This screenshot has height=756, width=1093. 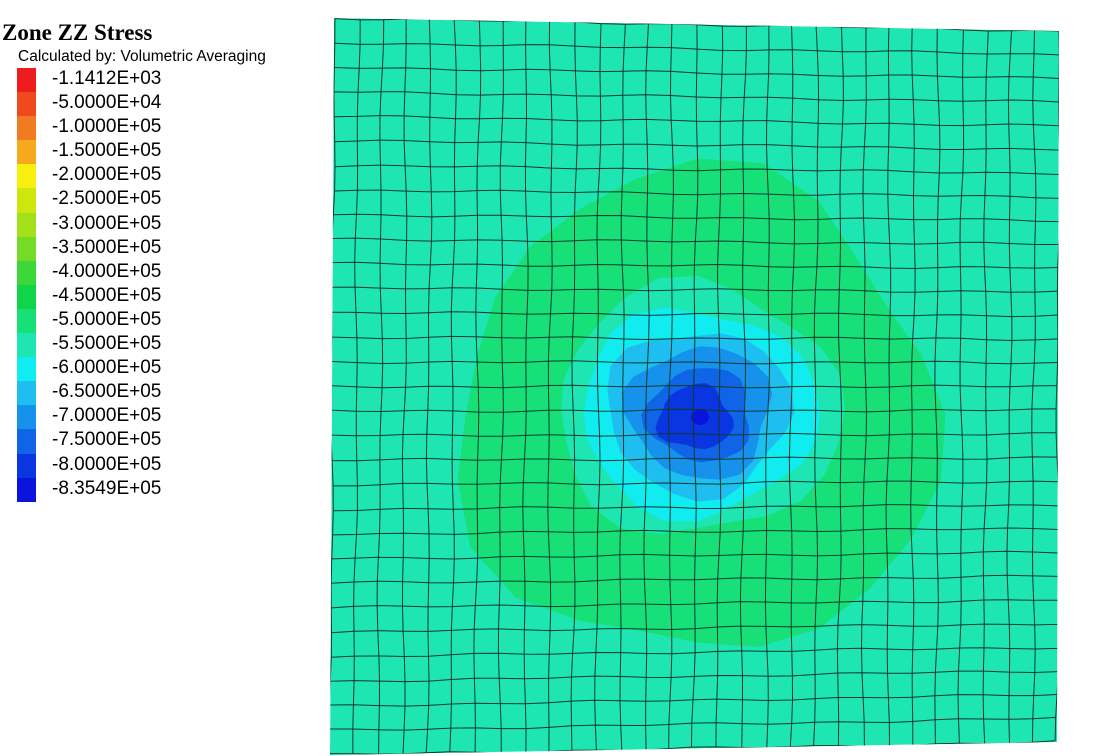 I want to click on legend-label: -5.0000E+05, so click(x=107, y=319).